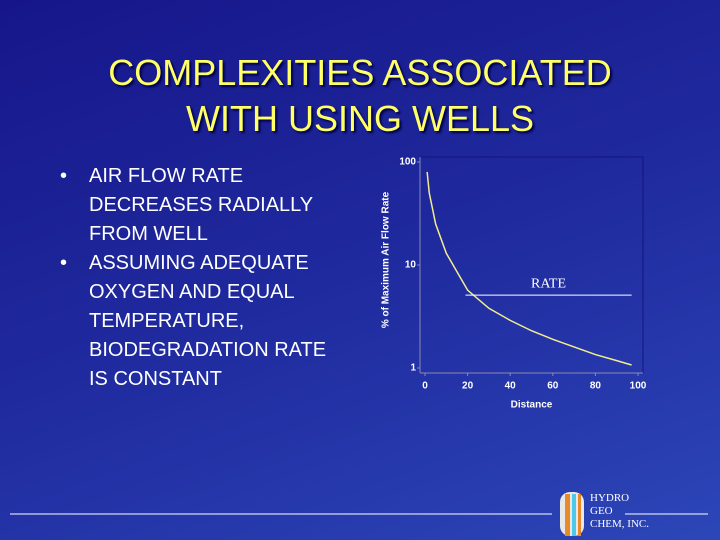 This screenshot has height=540, width=720. What do you see at coordinates (619, 511) in the screenshot?
I see `logo-text: HYDRO GEO CHEM, INC.` at bounding box center [619, 511].